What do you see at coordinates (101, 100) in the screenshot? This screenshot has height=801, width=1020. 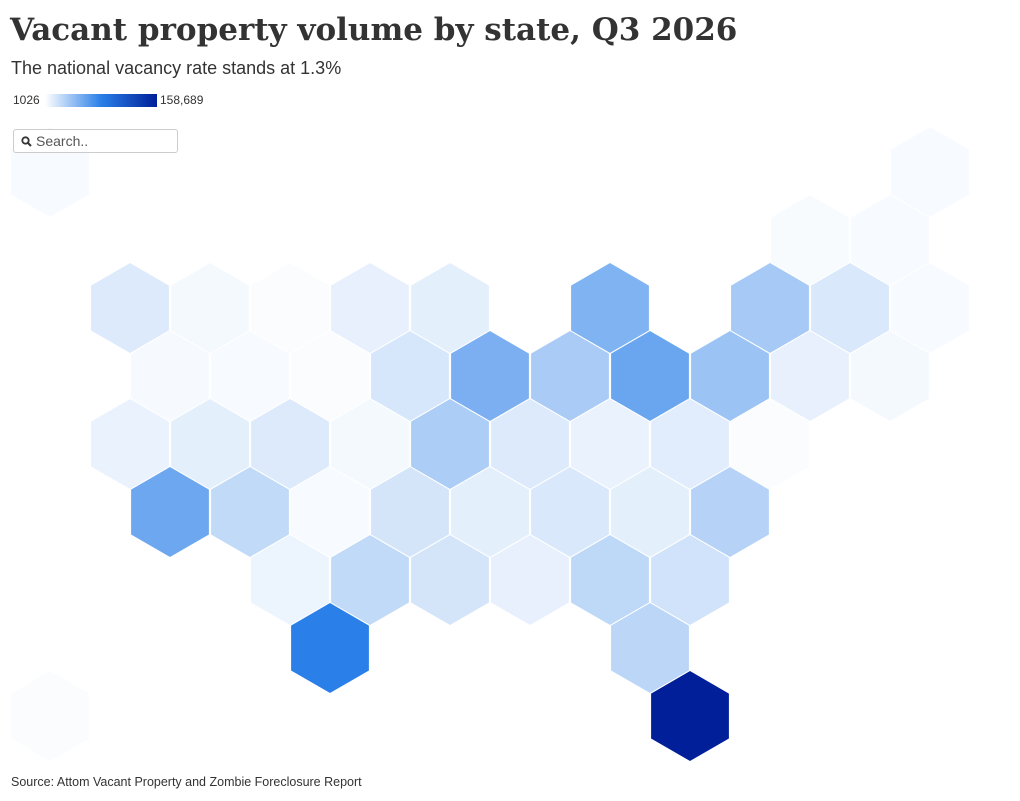 I see `legend-gradient` at bounding box center [101, 100].